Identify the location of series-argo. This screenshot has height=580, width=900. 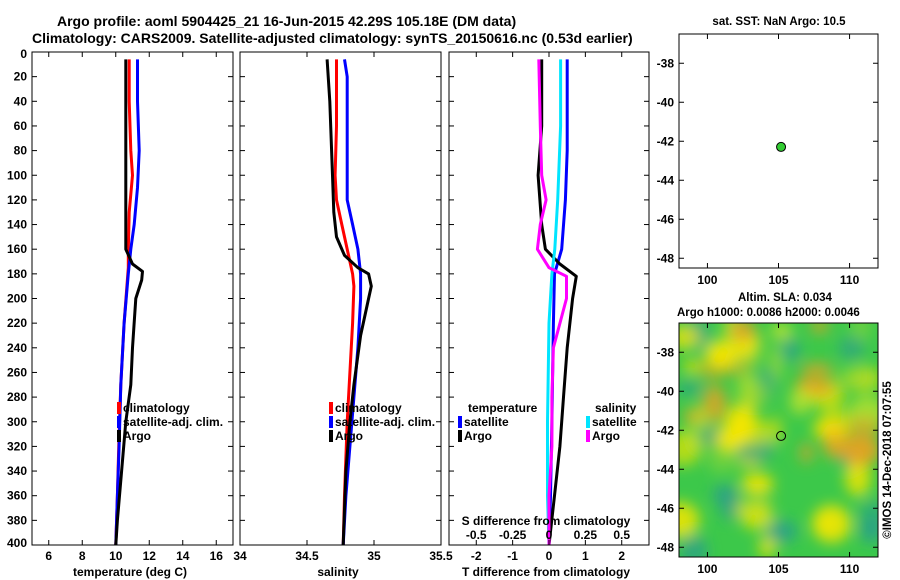
(129, 302).